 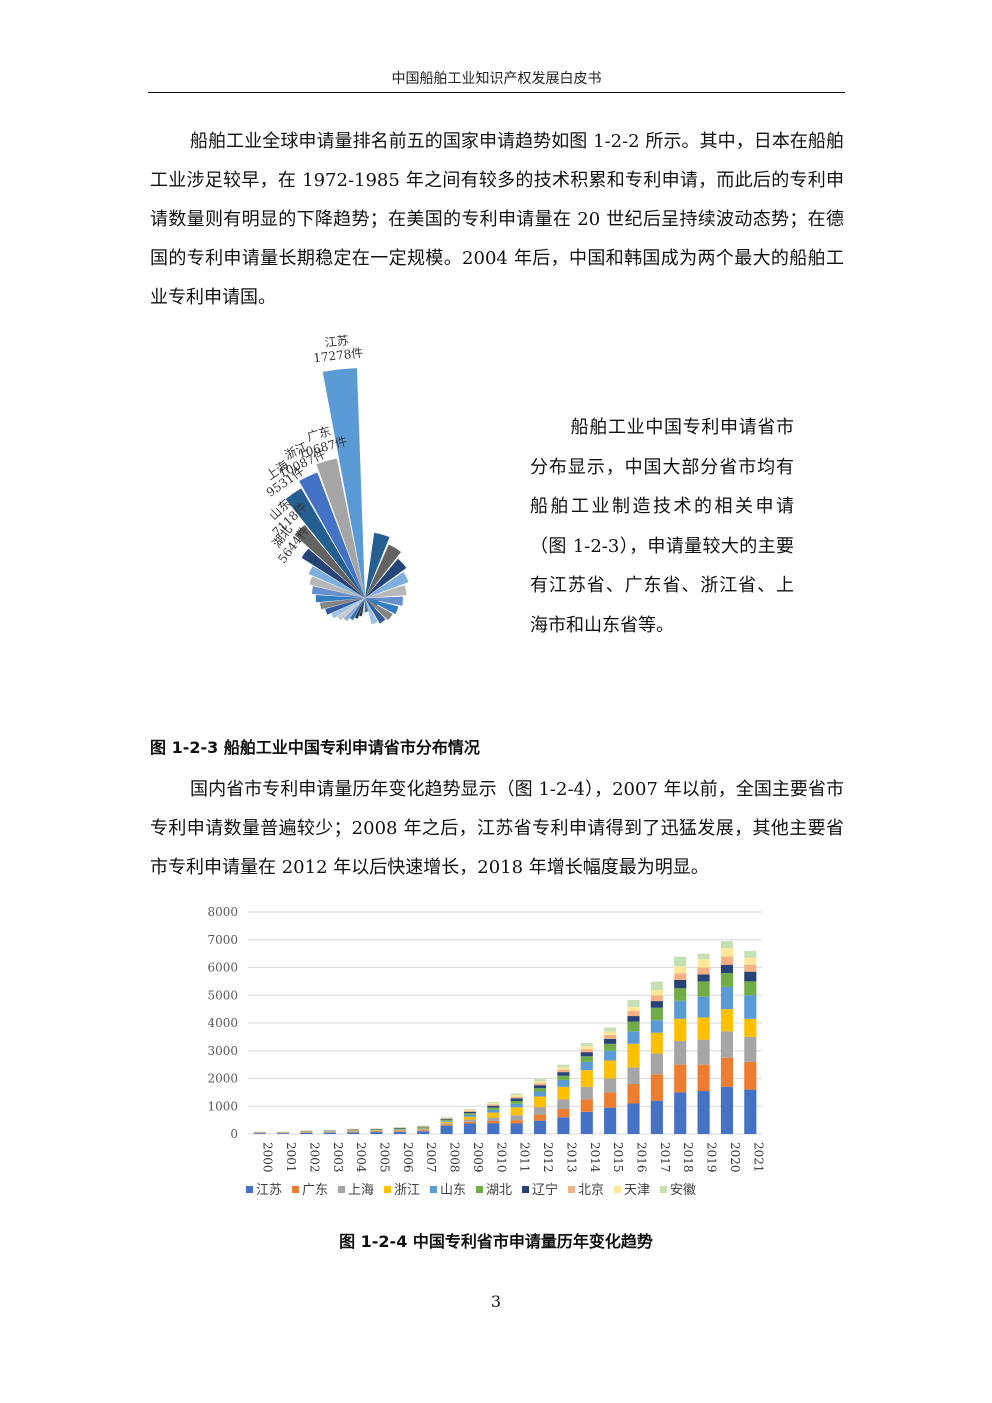 I want to click on x-tick-label: 2000, so click(x=268, y=1157).